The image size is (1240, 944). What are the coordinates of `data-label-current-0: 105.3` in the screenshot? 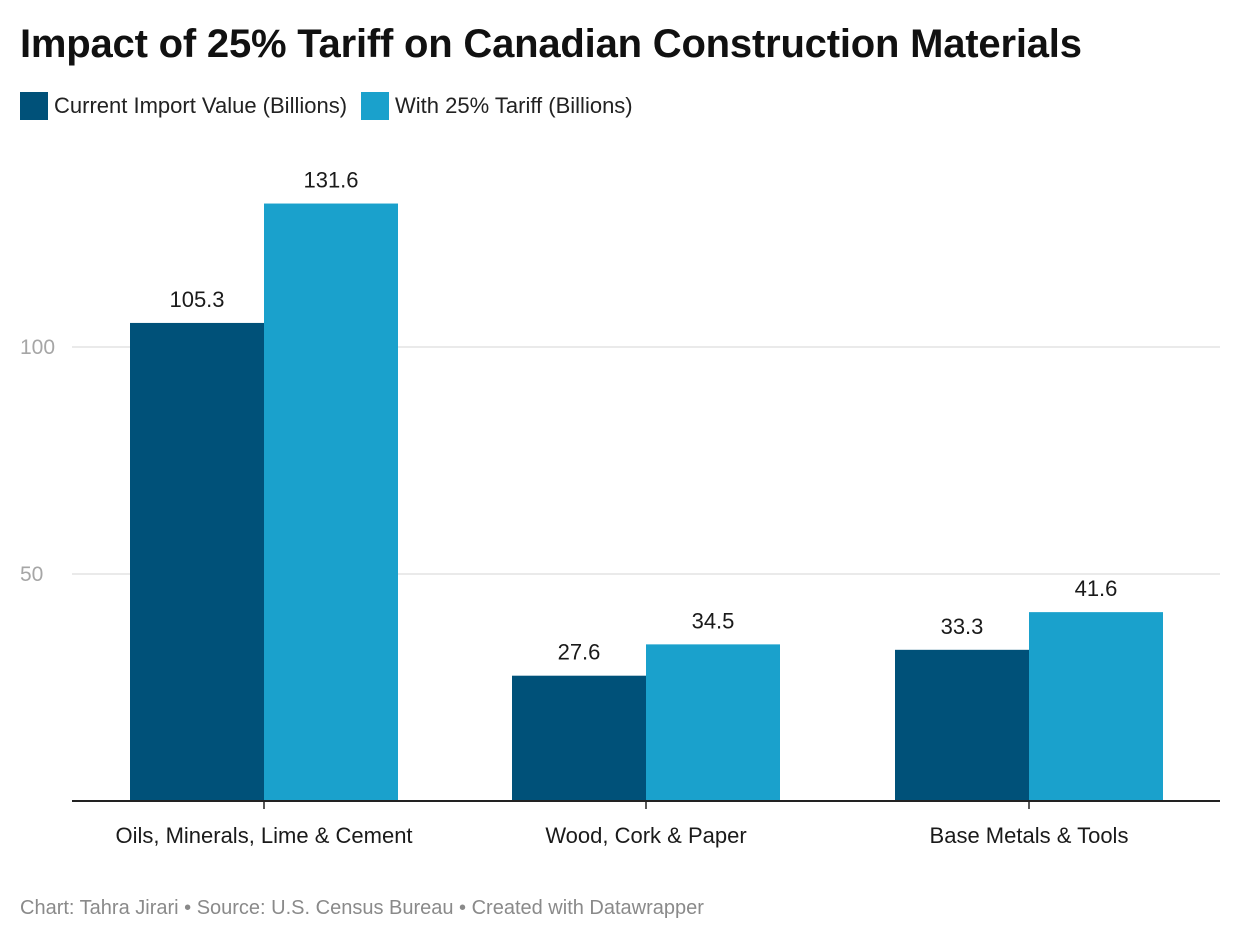 It's located at (196, 299).